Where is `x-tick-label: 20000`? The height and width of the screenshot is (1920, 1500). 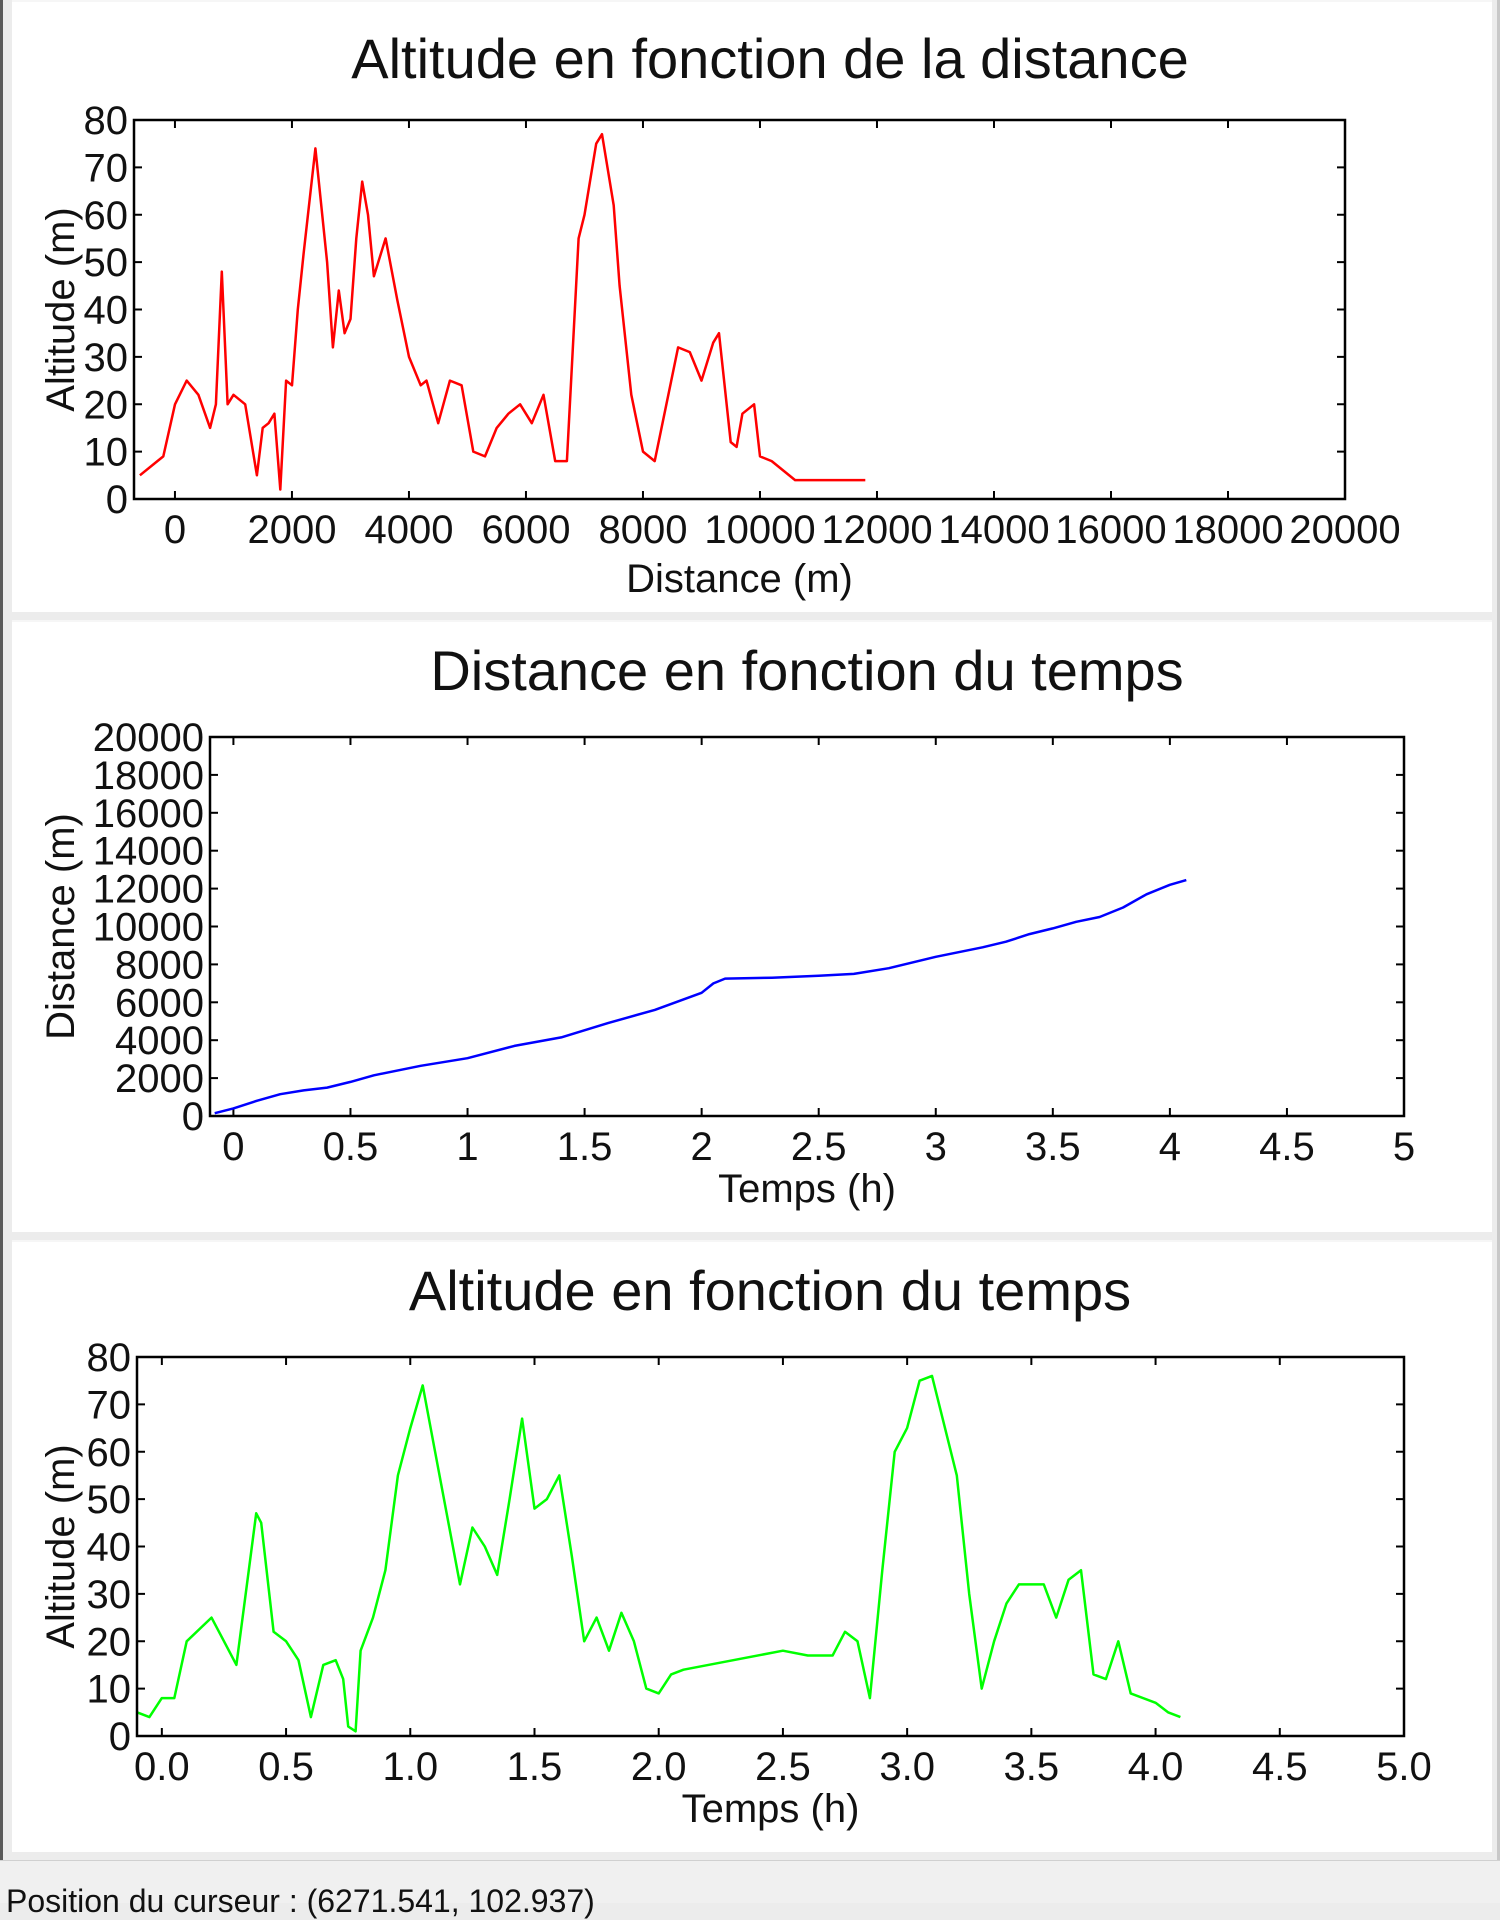
x-tick-label: 20000 is located at coordinates (1344, 530).